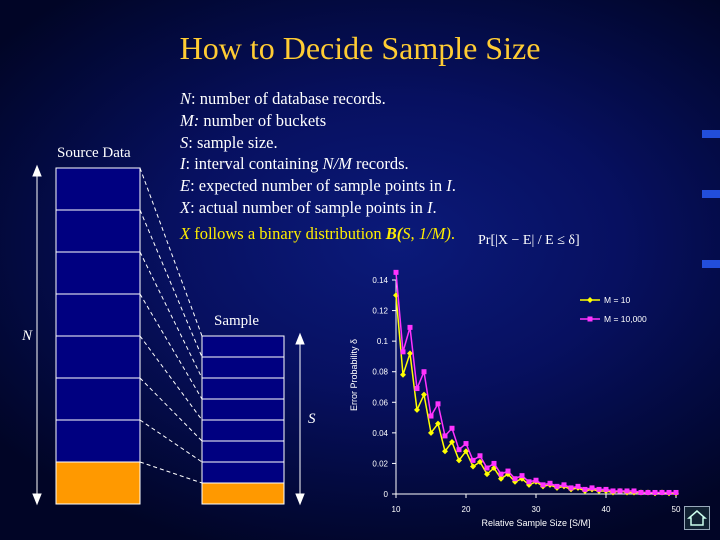  What do you see at coordinates (625, 319) in the screenshot?
I see `legend-label: M = 10,000` at bounding box center [625, 319].